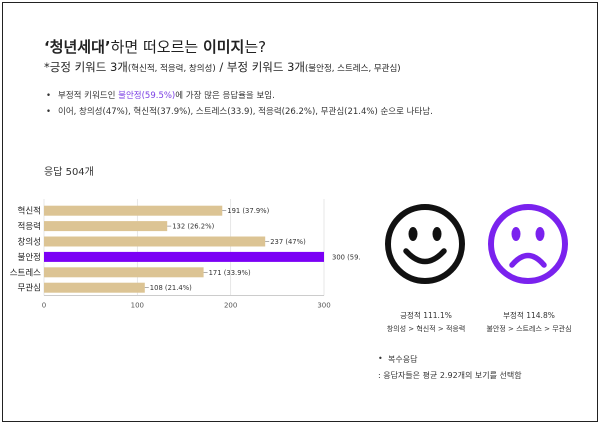 This screenshot has width=600, height=424. What do you see at coordinates (323, 305) in the screenshot?
I see `x-tick-label: 300` at bounding box center [323, 305].